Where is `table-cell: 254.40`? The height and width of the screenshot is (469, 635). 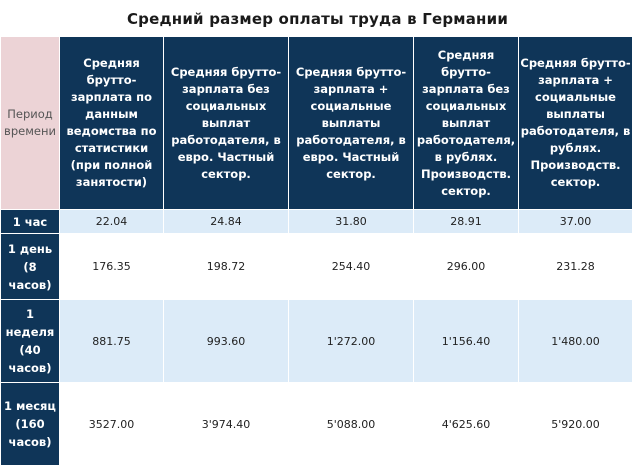
table-cell: 254.40 is located at coordinates (351, 266).